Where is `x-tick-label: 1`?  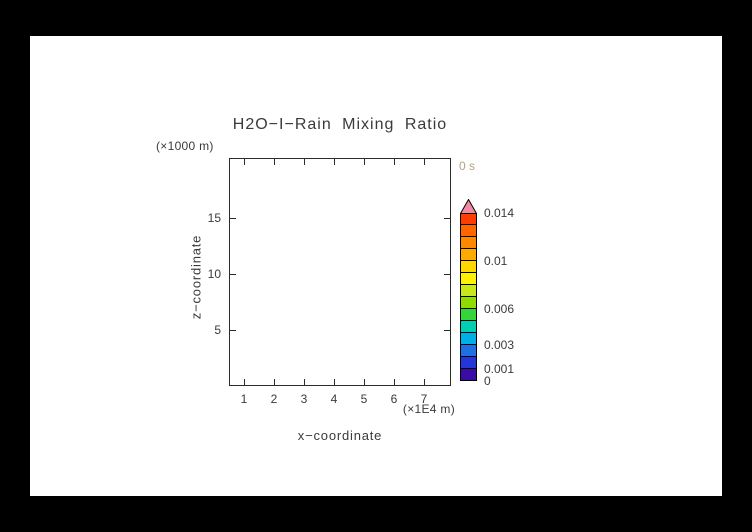
x-tick-label: 1 is located at coordinates (244, 399).